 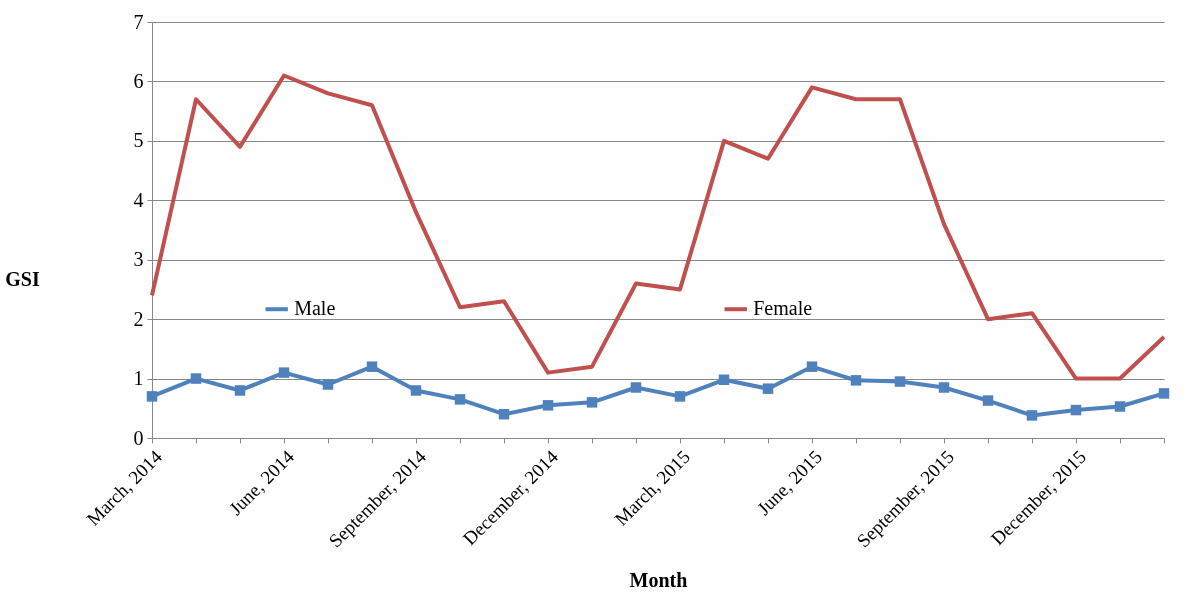 I want to click on y-tick-label: 7, so click(x=138, y=21).